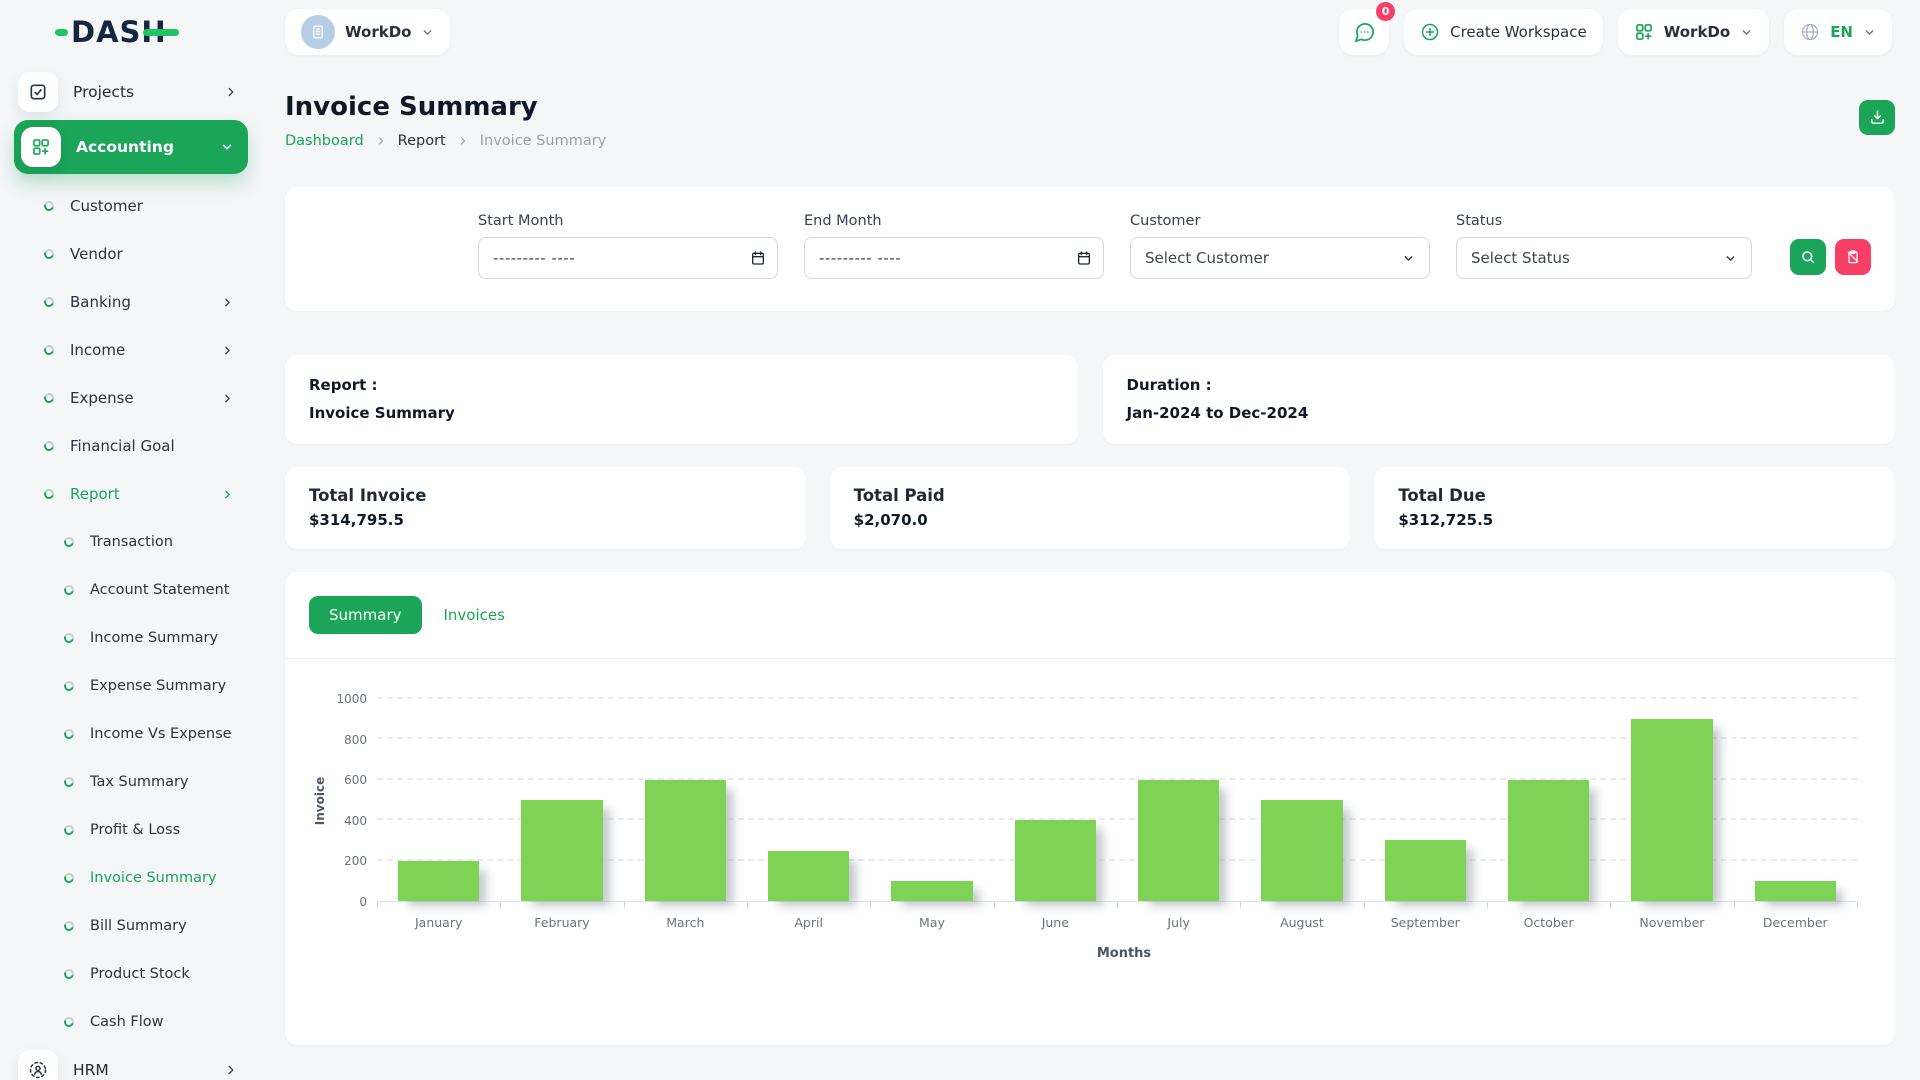  I want to click on sidebar-item-invoice-summary: Invoice Summary, so click(131, 878).